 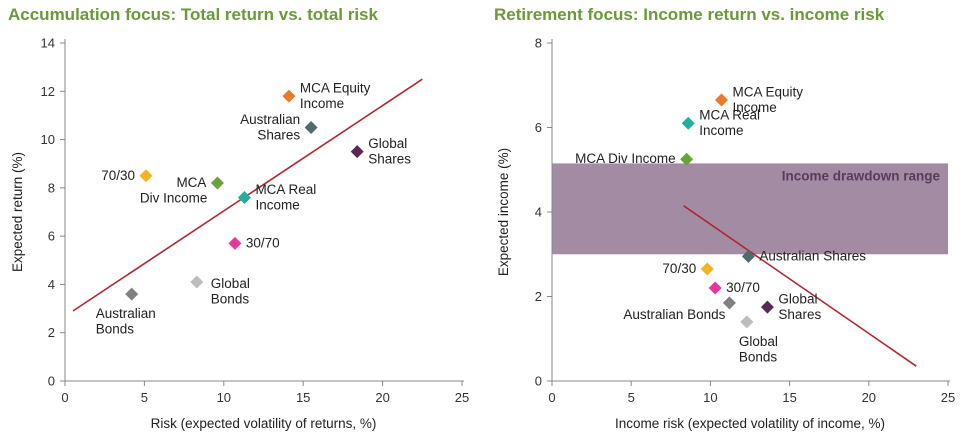 I want to click on point-label-line: Australian Shares, so click(x=812, y=255).